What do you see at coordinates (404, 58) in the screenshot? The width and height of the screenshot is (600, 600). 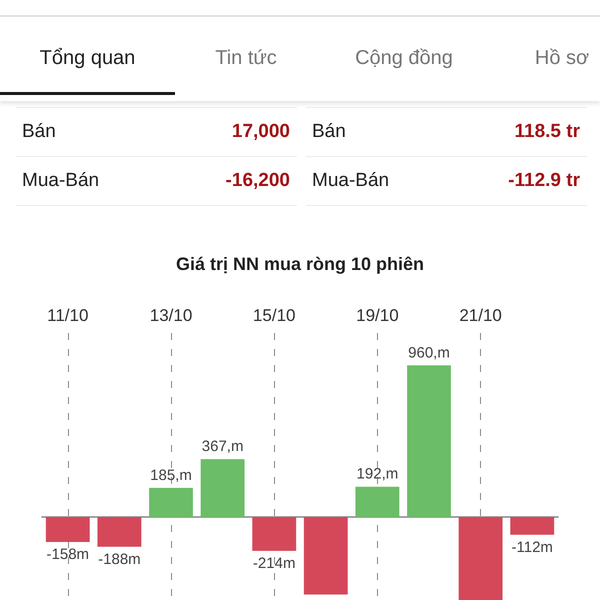 I see `text: Cộng đồng` at bounding box center [404, 58].